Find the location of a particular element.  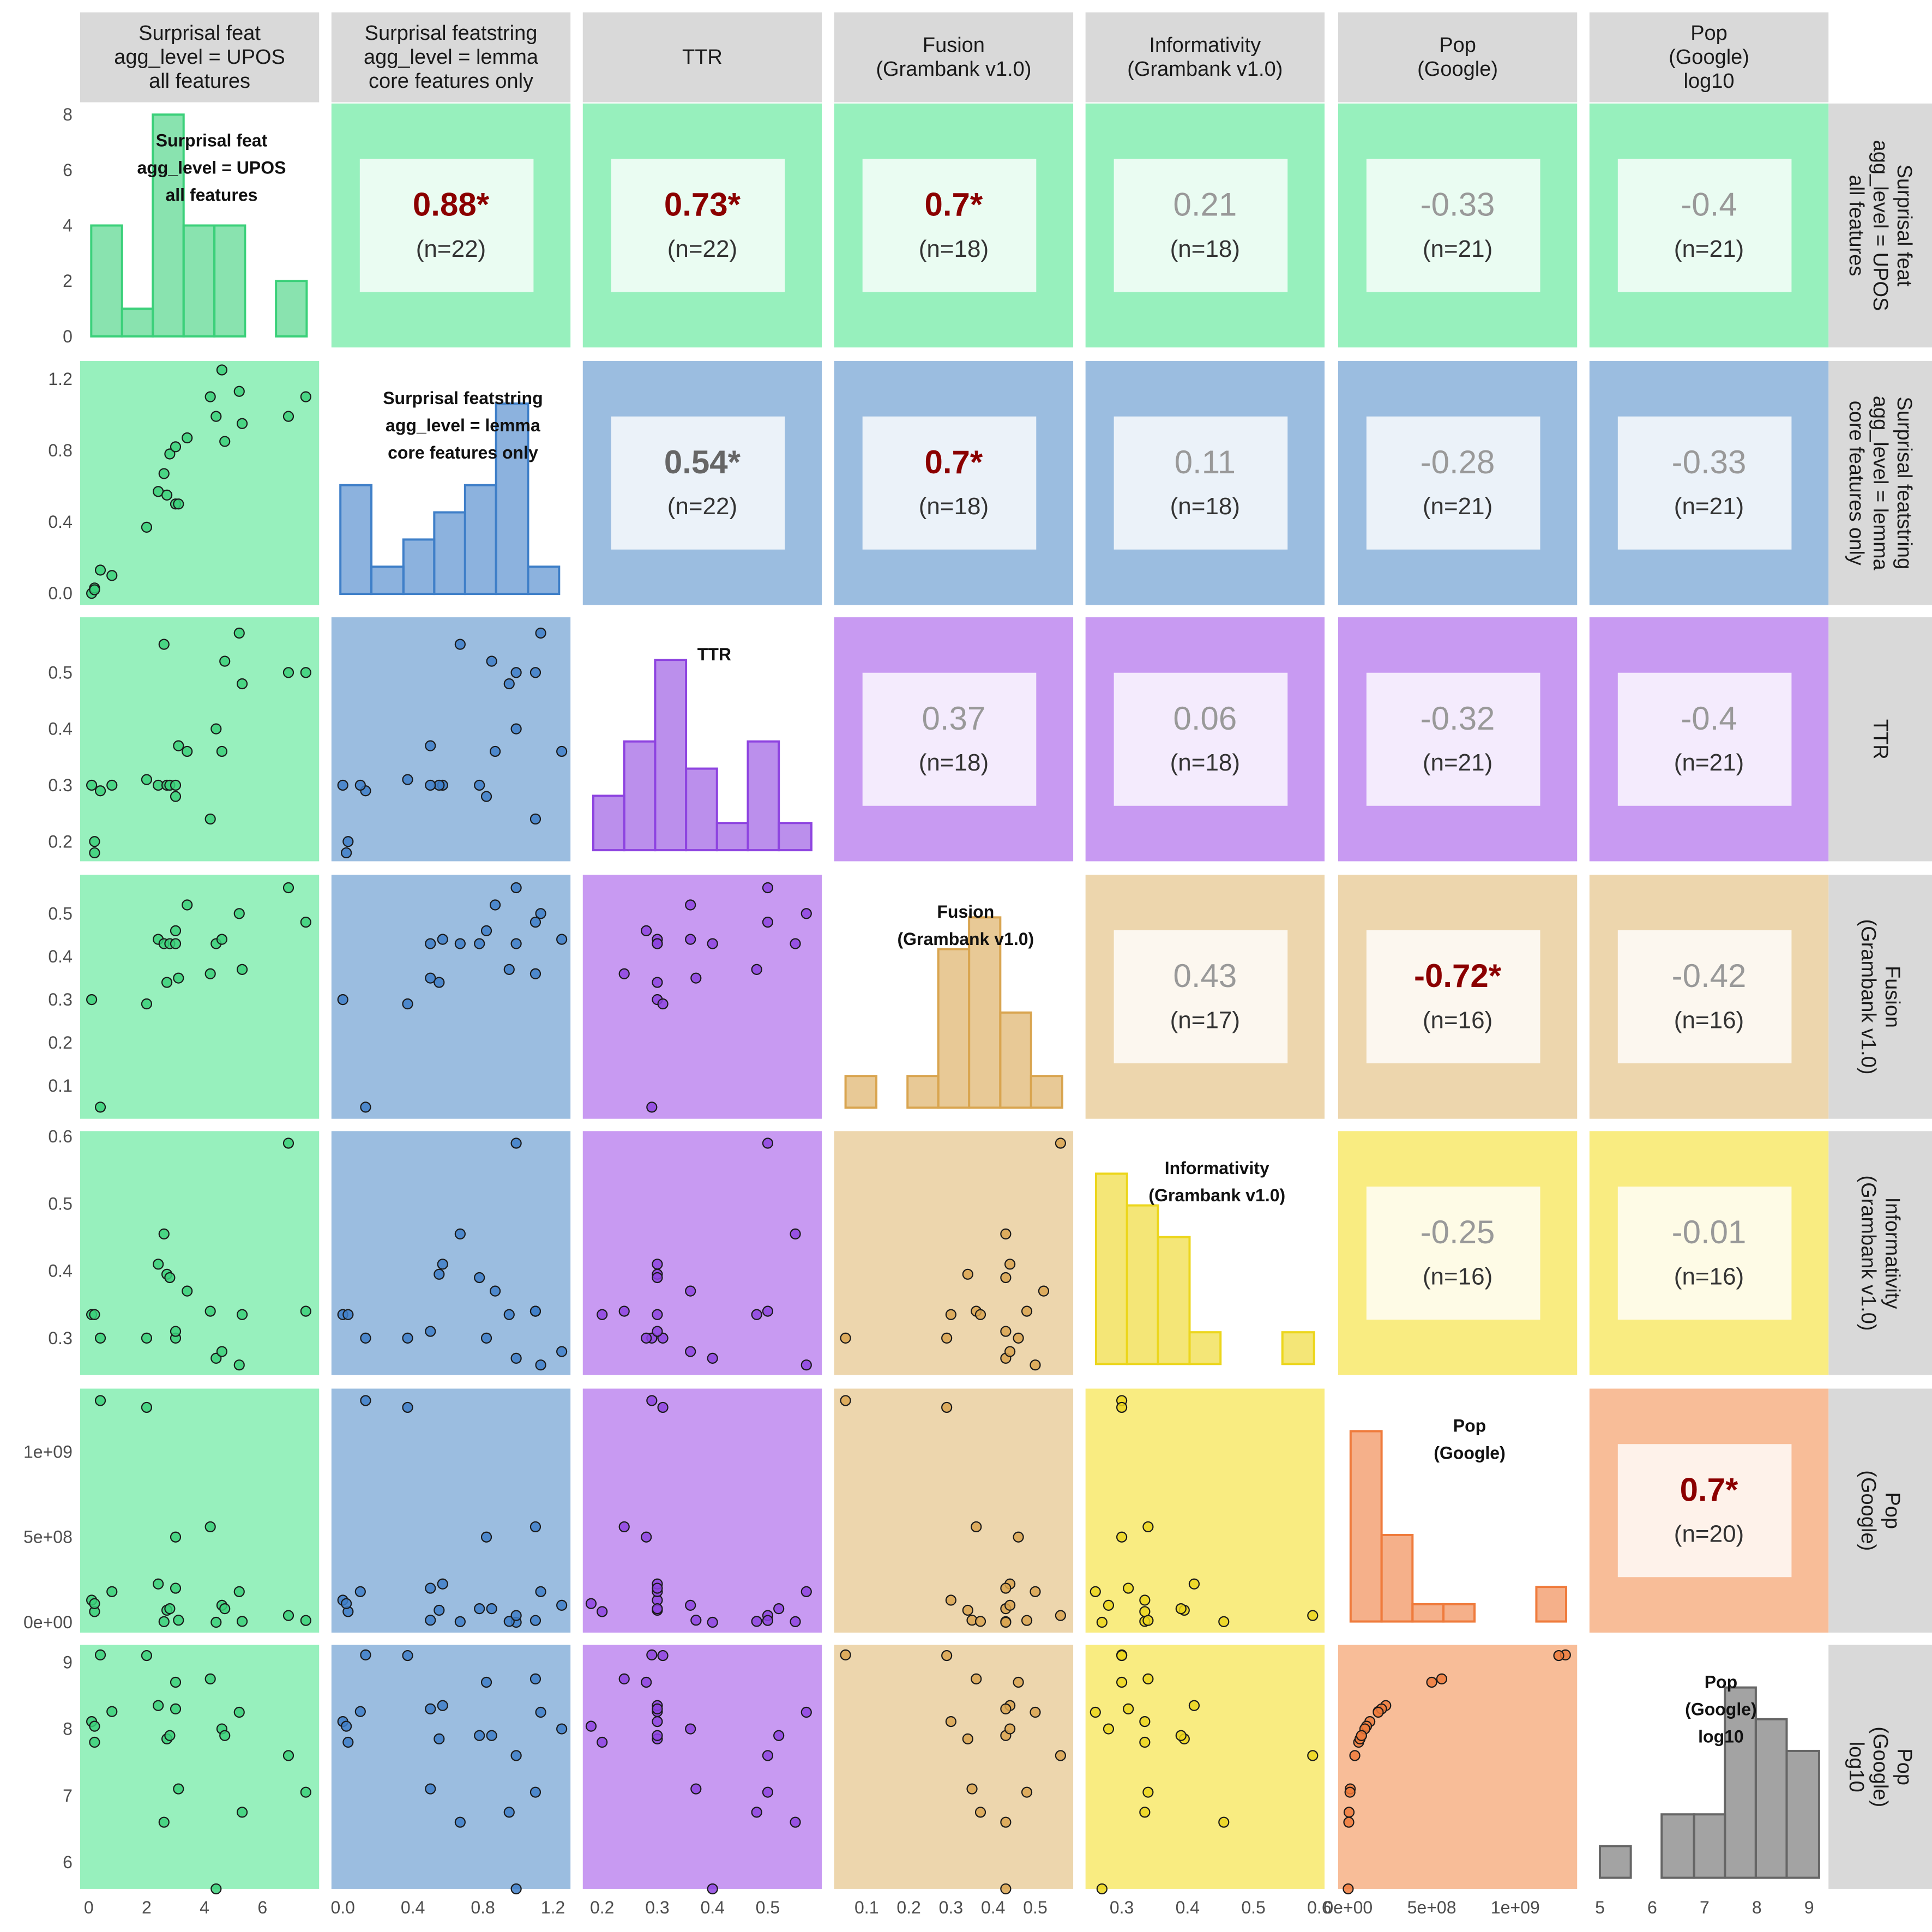

y-tick-label: 2 is located at coordinates (68, 281).